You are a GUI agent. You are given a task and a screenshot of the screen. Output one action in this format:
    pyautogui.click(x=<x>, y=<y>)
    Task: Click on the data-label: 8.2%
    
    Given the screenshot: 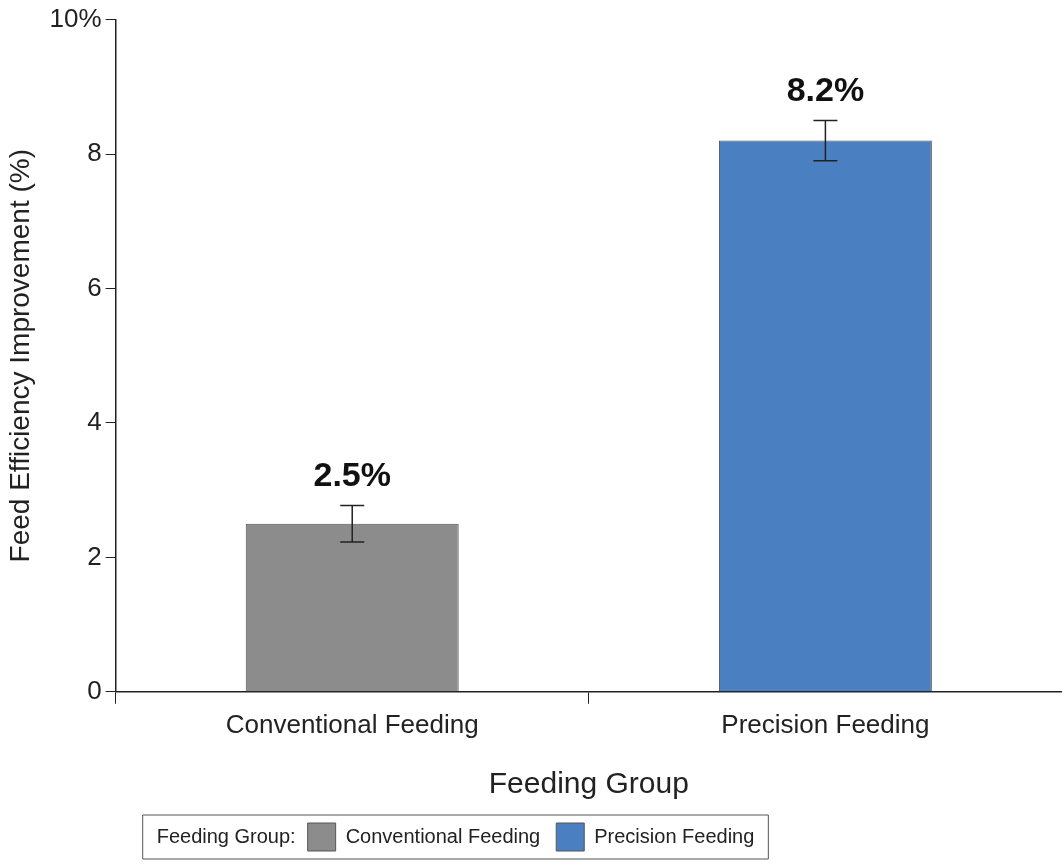 What is the action you would take?
    pyautogui.click(x=825, y=88)
    